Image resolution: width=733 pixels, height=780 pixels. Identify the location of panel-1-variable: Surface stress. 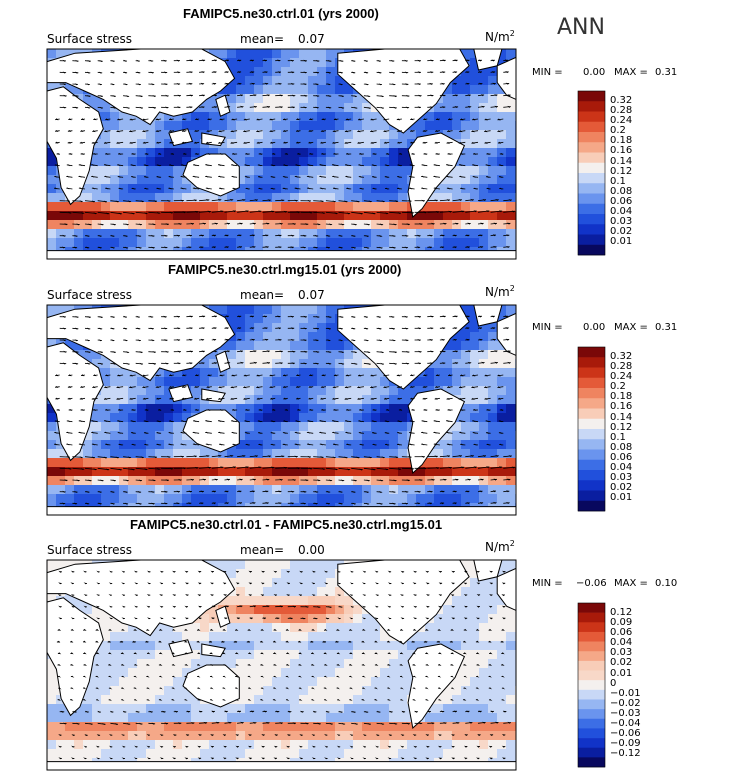
(90, 39).